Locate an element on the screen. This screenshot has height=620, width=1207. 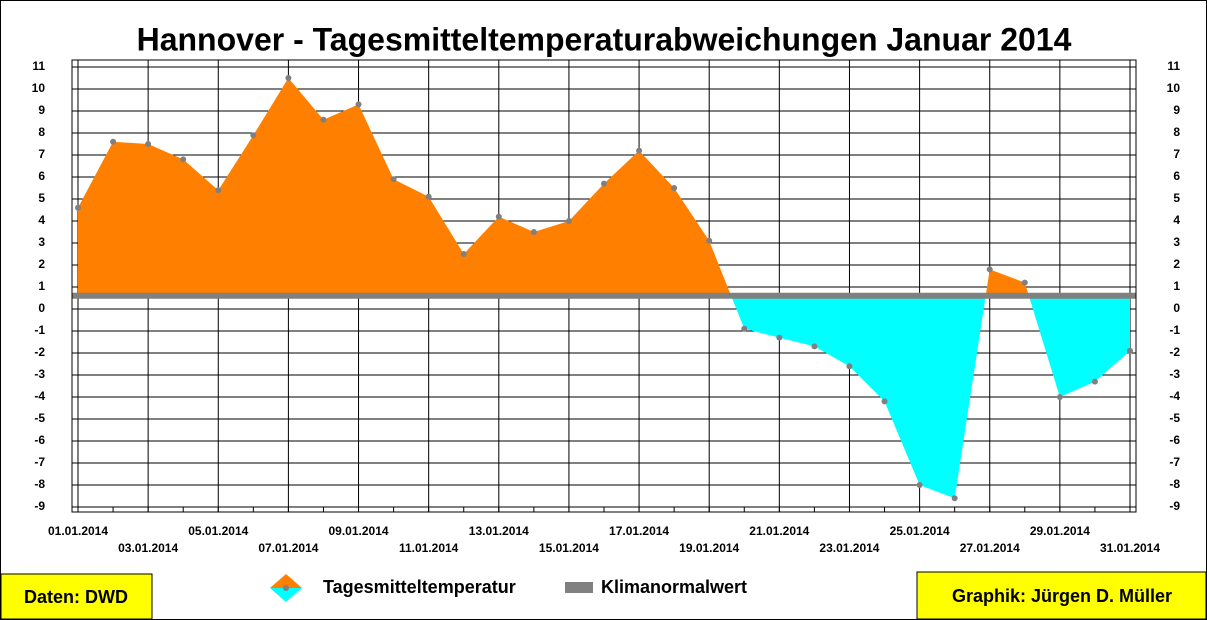
credit: Graphik: Jürgen D. Müller is located at coordinates (1062, 596).